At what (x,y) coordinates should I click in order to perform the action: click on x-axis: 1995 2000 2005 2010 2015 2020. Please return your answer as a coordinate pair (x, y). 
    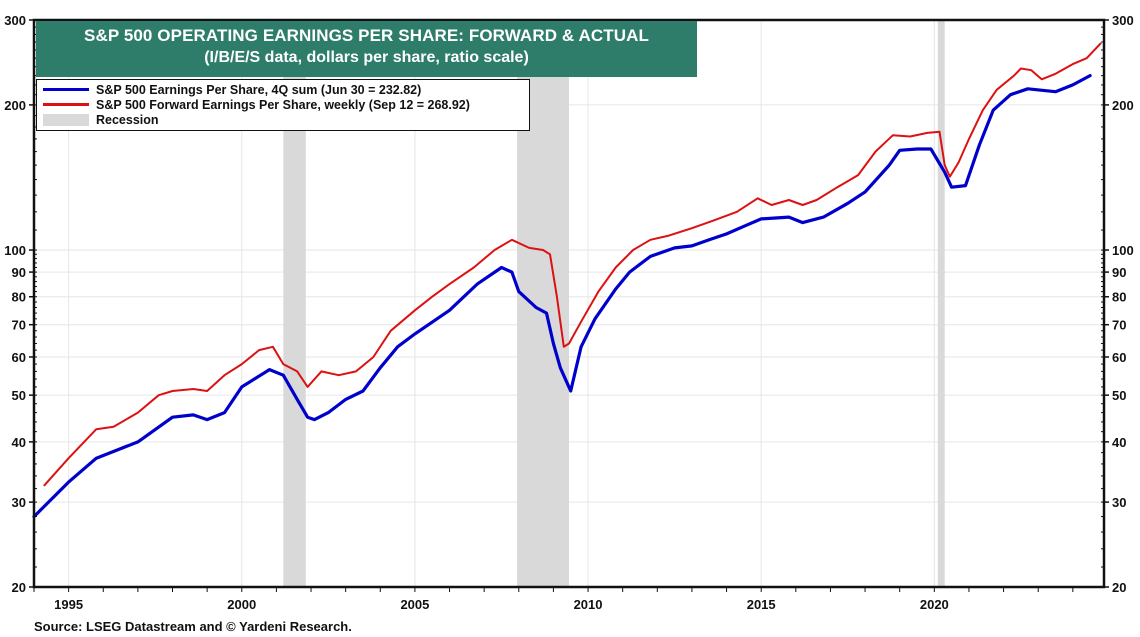
    Looking at the image, I should click on (553, 599).